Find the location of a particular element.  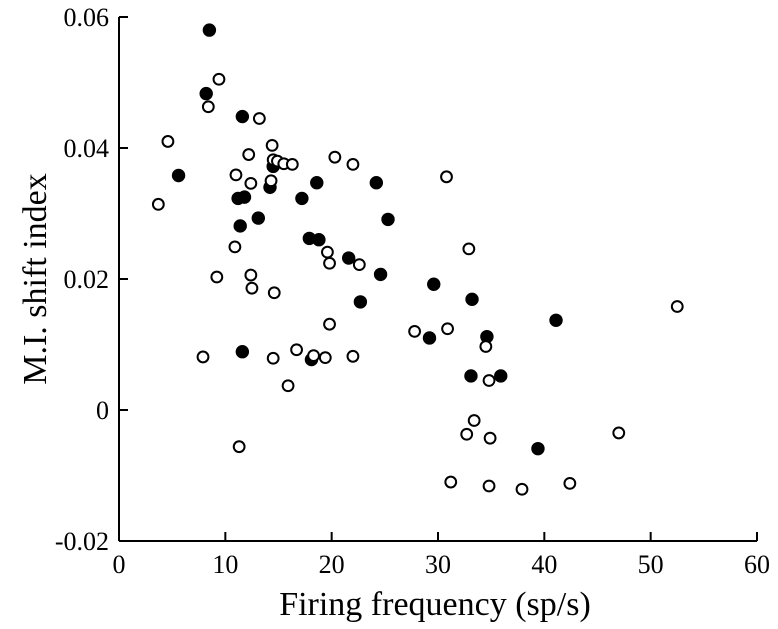

x-axis-title: Firing frequency (sp/s) is located at coordinates (435, 604).